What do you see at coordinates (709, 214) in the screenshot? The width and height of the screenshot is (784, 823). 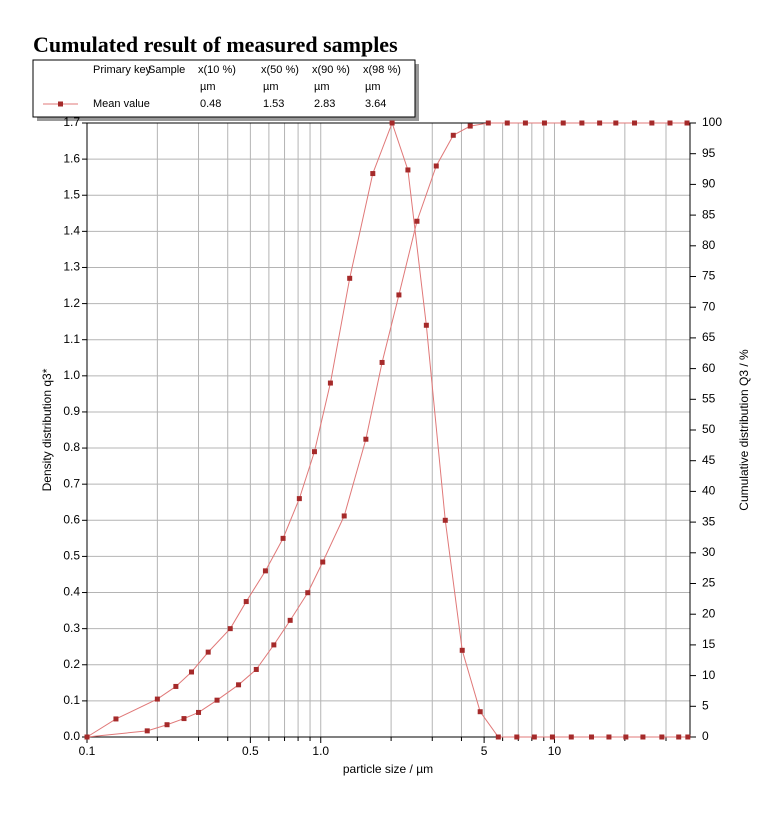 I see `y2-tick-label: 85` at bounding box center [709, 214].